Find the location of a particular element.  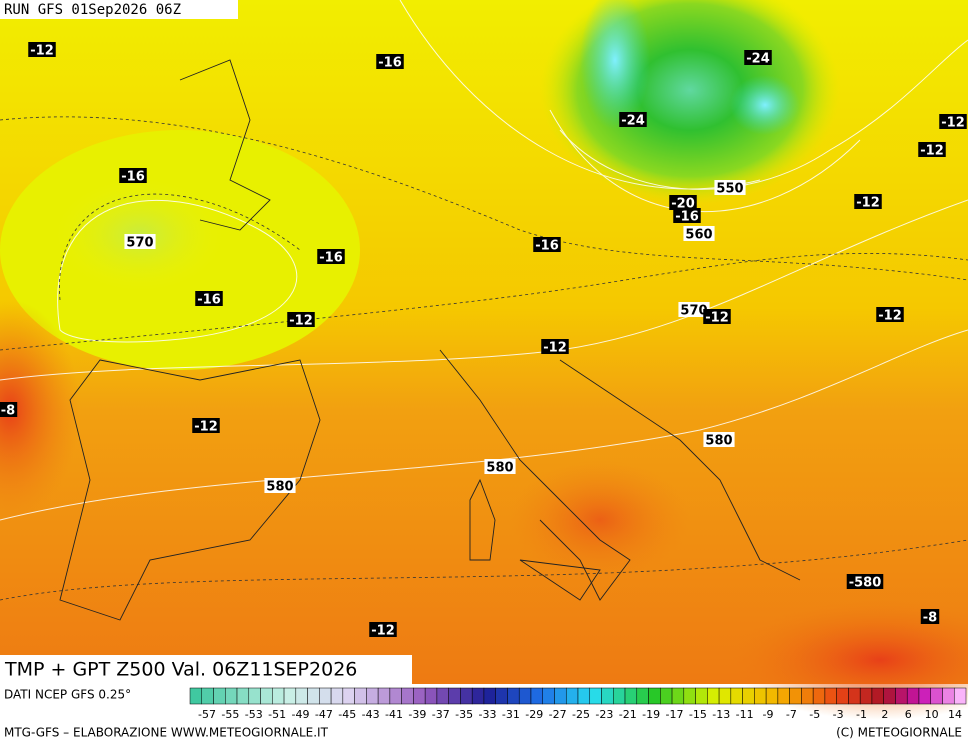

scale-label: -53 is located at coordinates (254, 714).